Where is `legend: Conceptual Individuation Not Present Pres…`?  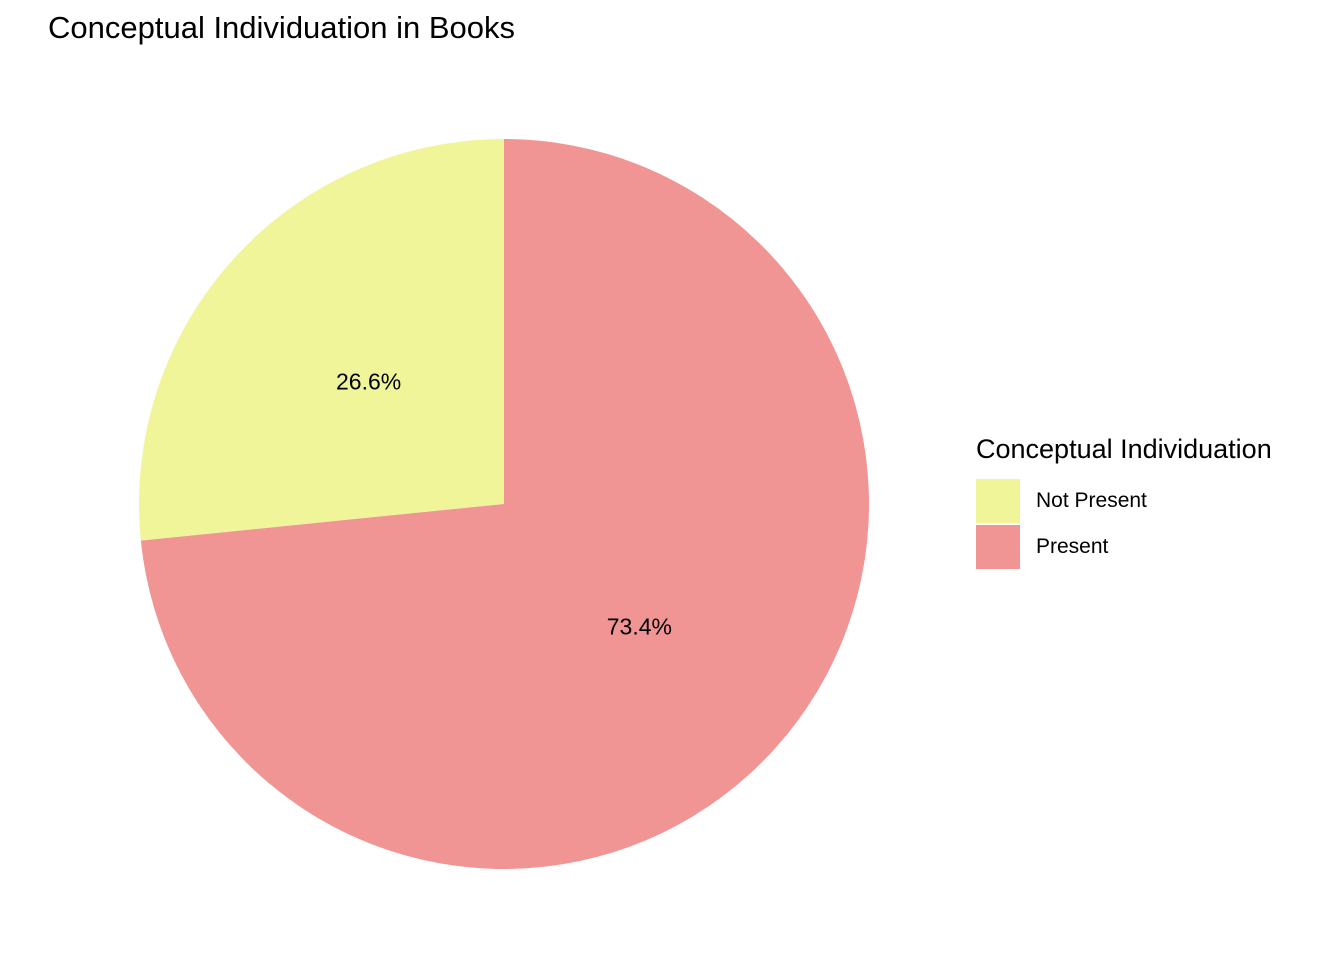 legend: Conceptual Individuation Not Present Pres… is located at coordinates (1124, 502).